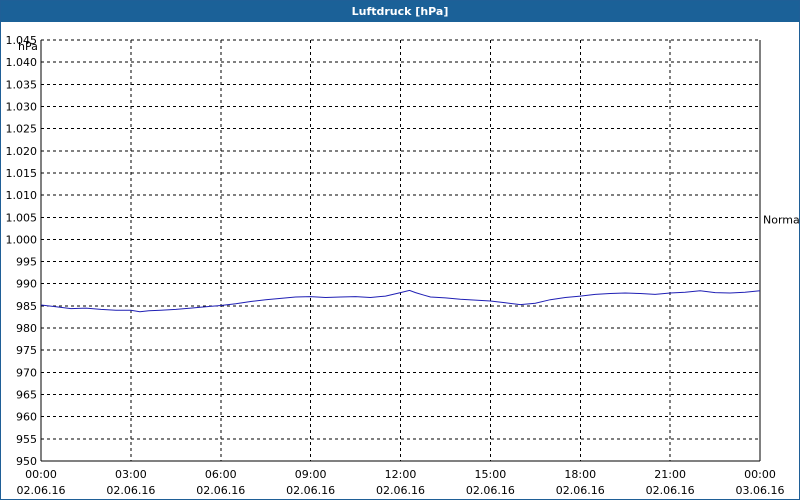 The image size is (800, 500). I want to click on y-tick-label: 1.000, so click(22, 239).